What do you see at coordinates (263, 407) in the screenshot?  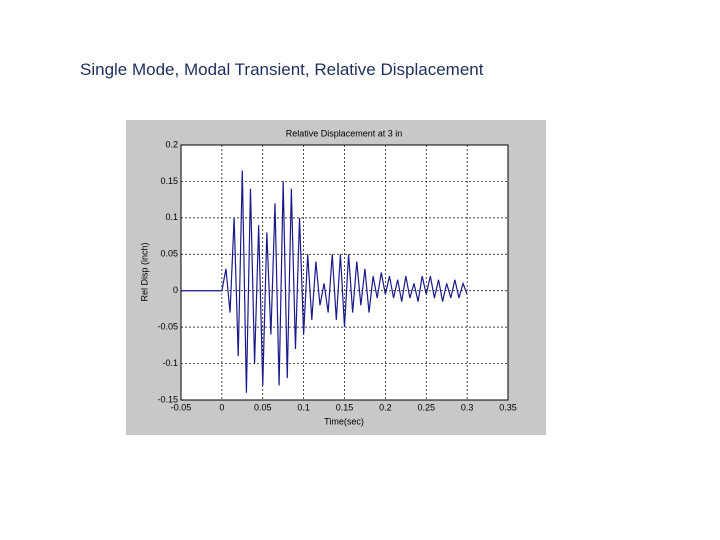 I see `x-tick-label: 0.05` at bounding box center [263, 407].